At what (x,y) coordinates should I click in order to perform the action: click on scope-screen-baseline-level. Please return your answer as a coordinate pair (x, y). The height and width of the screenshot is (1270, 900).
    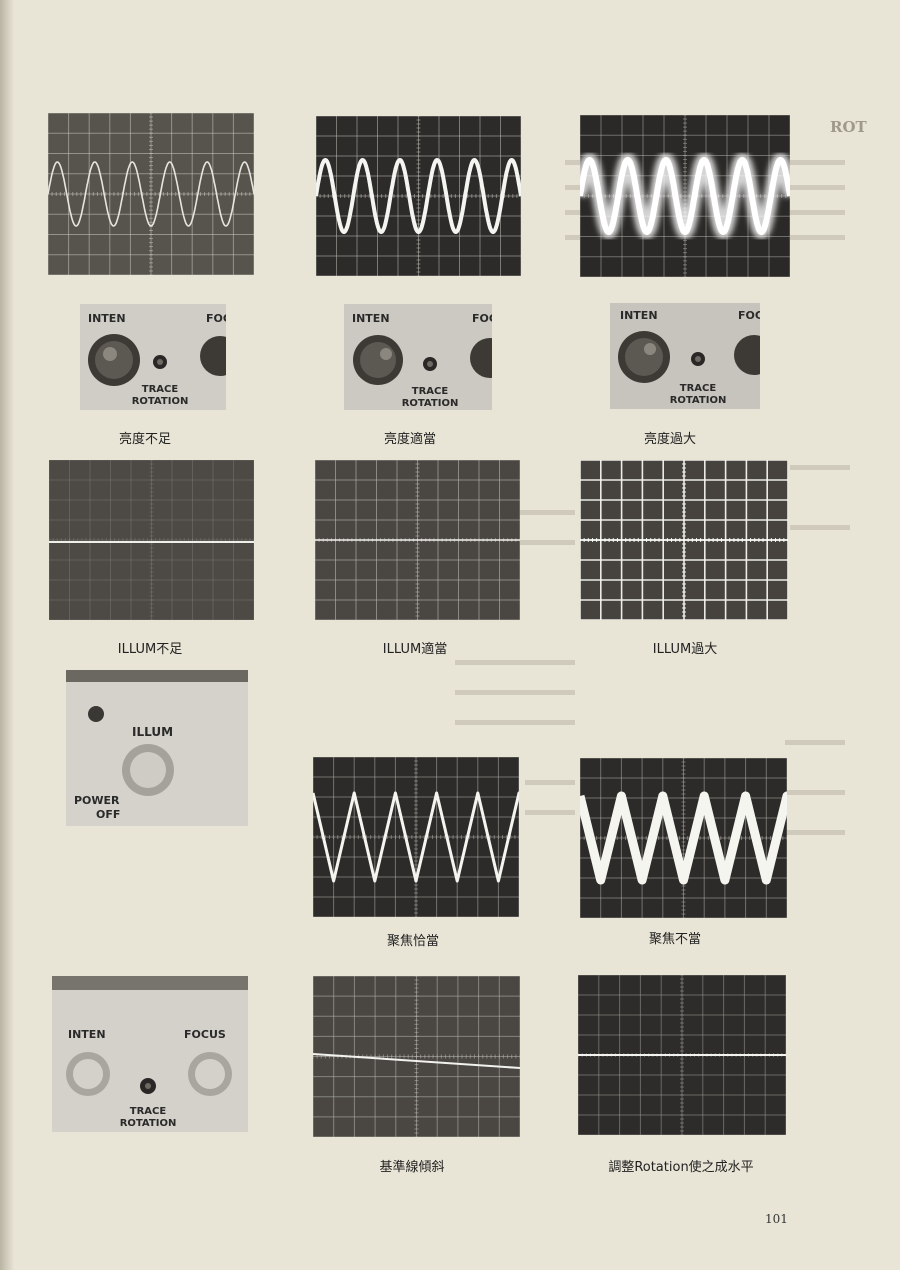
    Looking at the image, I should click on (682, 1055).